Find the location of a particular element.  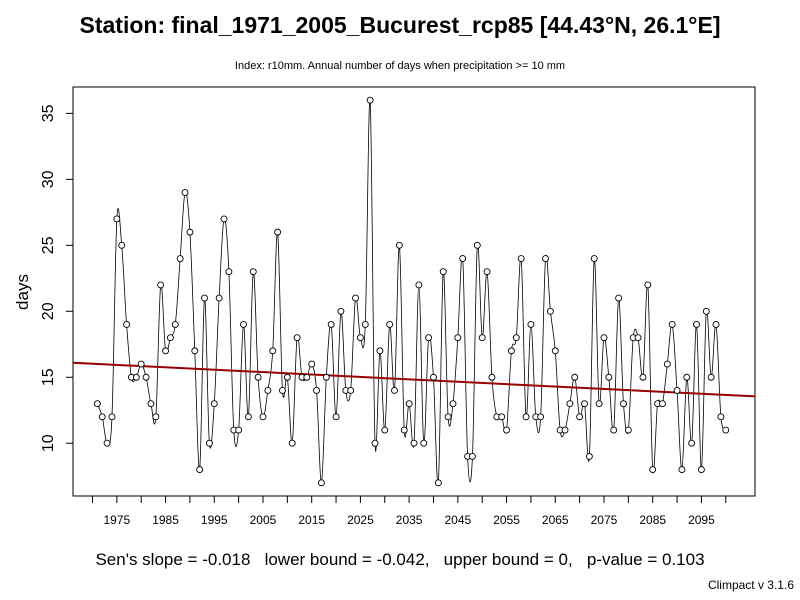

software-credit: Climpact v 3.1.6 is located at coordinates (750, 585).